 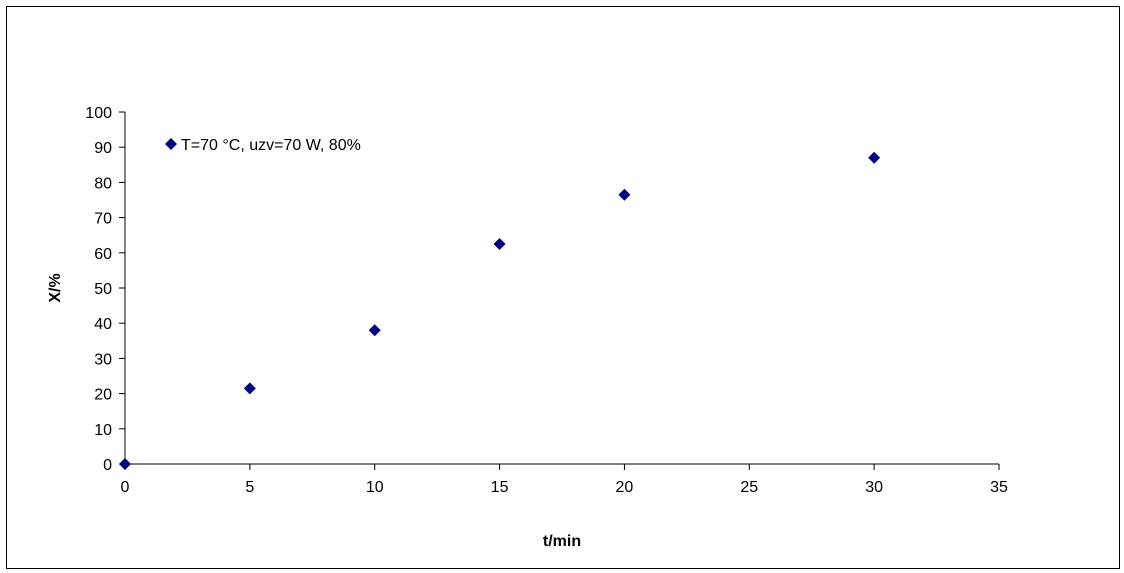 I want to click on y-tick-label: 70, so click(x=103, y=219).